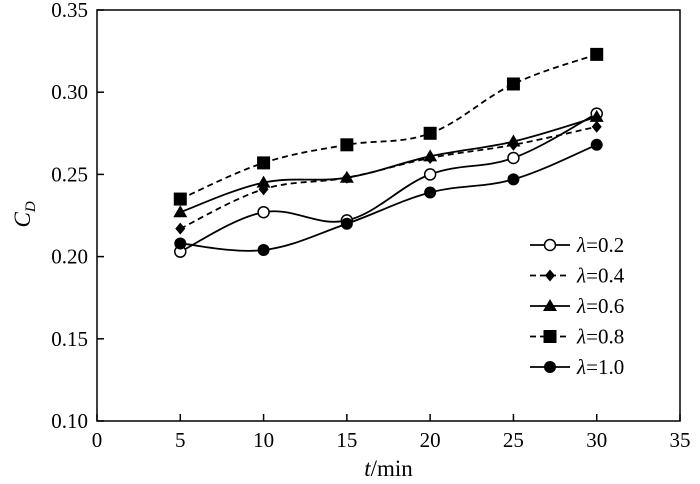 The height and width of the screenshot is (484, 700). I want to click on legend-label-value: =0.6, so click(605, 306).